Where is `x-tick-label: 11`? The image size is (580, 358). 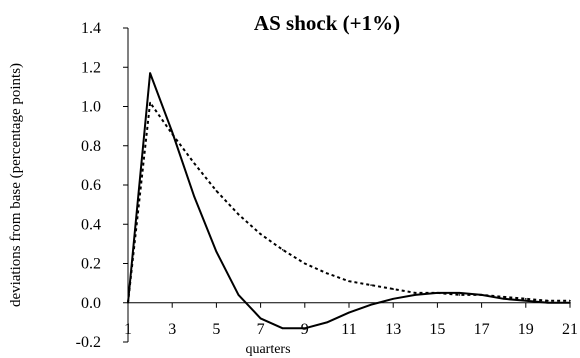
x-tick-label: 11 is located at coordinates (348, 329).